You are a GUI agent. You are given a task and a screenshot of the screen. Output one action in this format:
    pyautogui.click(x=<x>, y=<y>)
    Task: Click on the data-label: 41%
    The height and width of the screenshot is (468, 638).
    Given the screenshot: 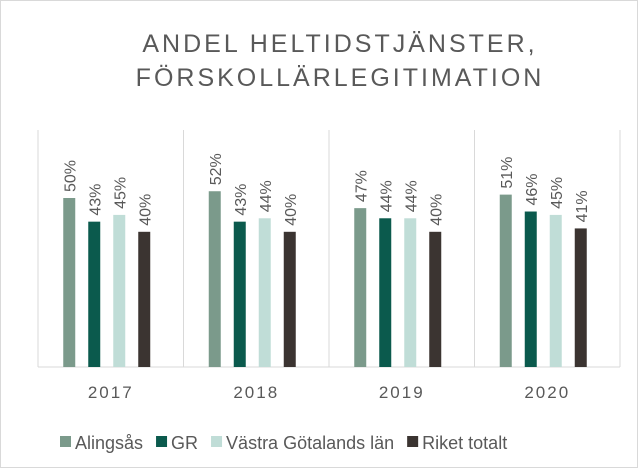 What is the action you would take?
    pyautogui.click(x=582, y=206)
    